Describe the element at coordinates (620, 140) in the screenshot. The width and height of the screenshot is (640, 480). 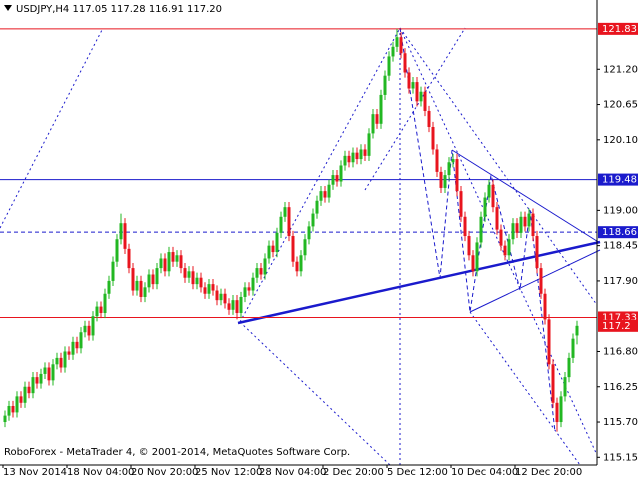
I see `y-tick-label: 120.10` at that location.